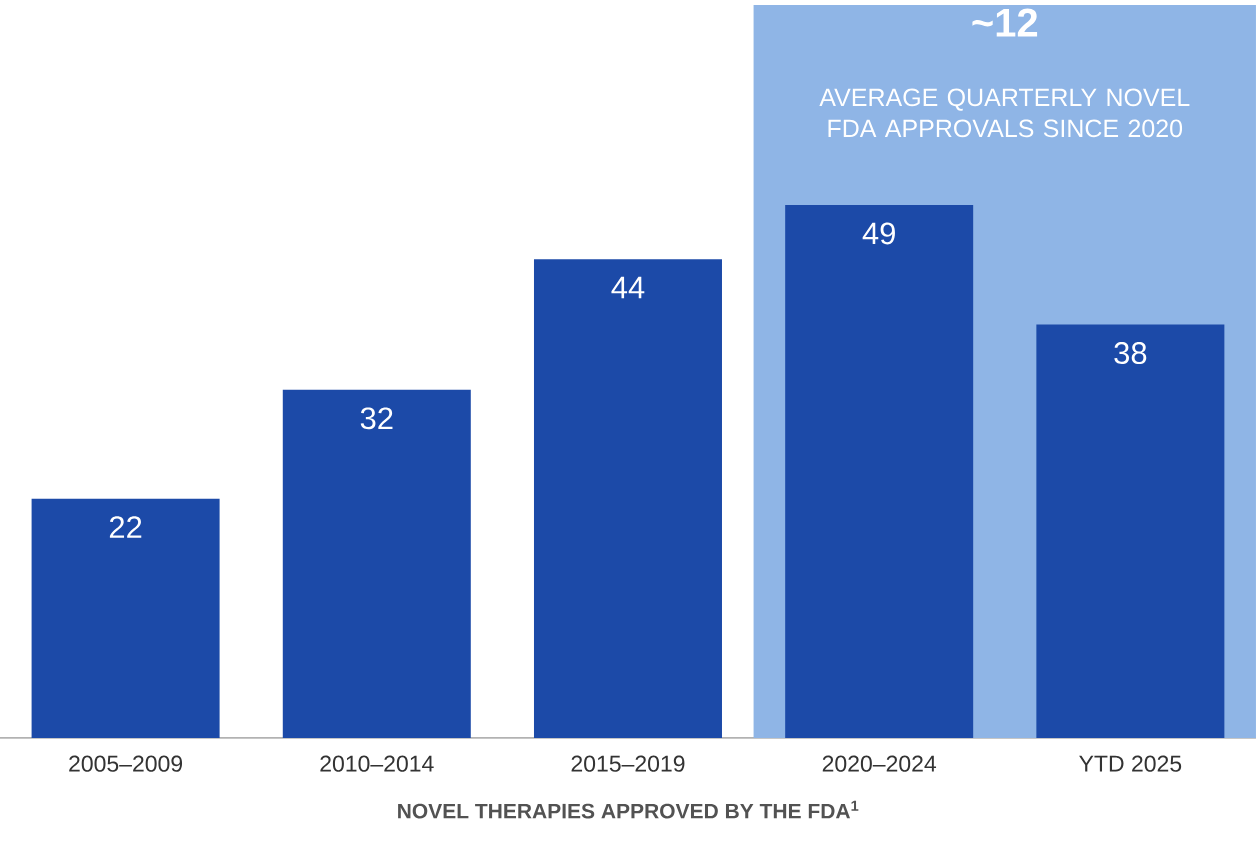  I want to click on x-tick-label: 2010–2014, so click(377, 763).